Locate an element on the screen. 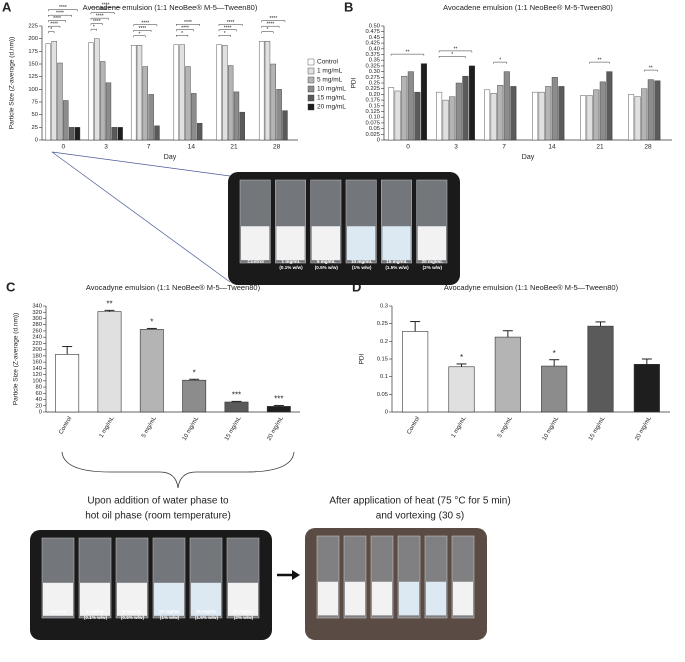 This screenshot has width=685, height=662. y-tick-label: 100 is located at coordinates (37, 381).